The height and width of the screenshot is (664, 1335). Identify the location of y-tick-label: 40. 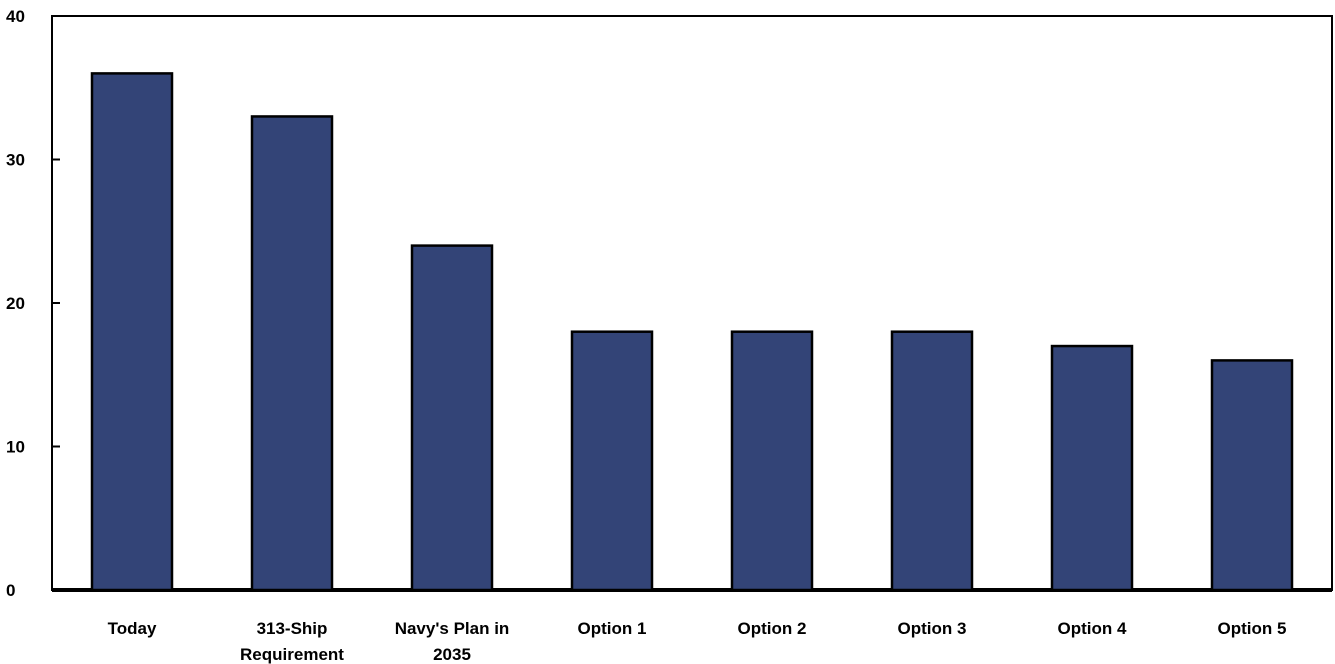
(15, 16).